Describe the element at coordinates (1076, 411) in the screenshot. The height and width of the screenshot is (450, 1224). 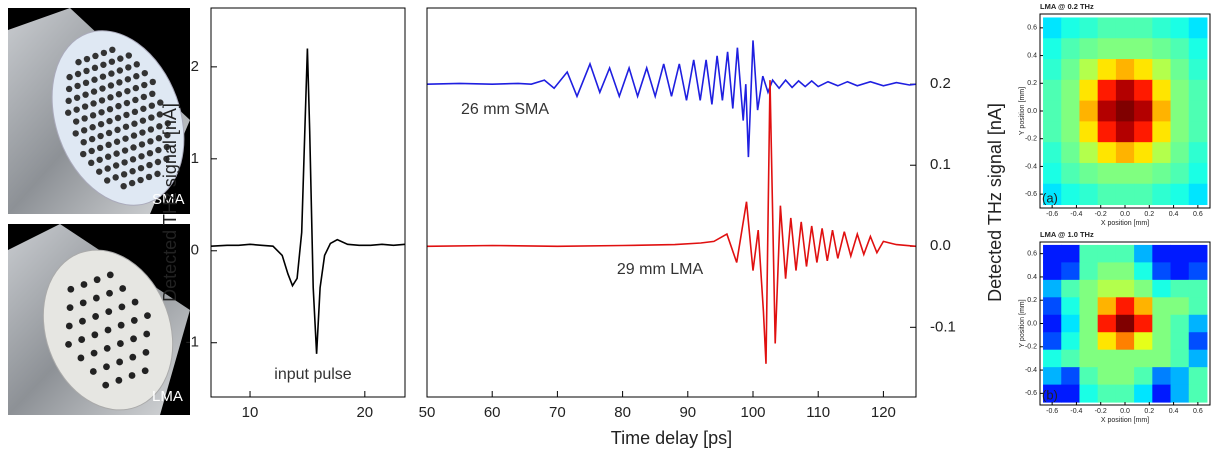
I see `x-tick-label: -0.4` at that location.